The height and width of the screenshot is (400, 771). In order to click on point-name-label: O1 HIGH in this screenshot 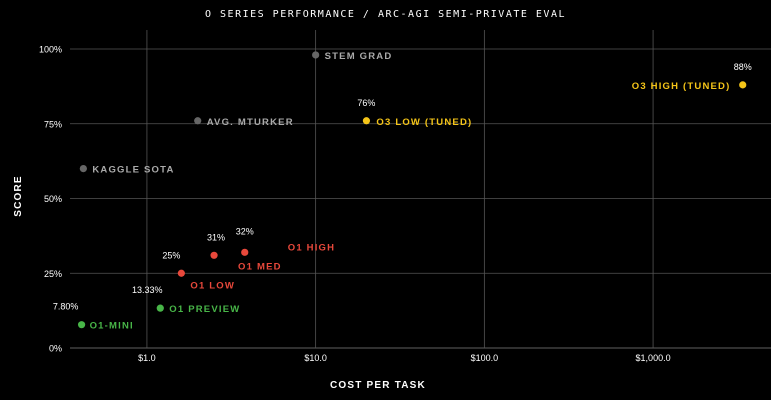, I will do `click(311, 247)`.